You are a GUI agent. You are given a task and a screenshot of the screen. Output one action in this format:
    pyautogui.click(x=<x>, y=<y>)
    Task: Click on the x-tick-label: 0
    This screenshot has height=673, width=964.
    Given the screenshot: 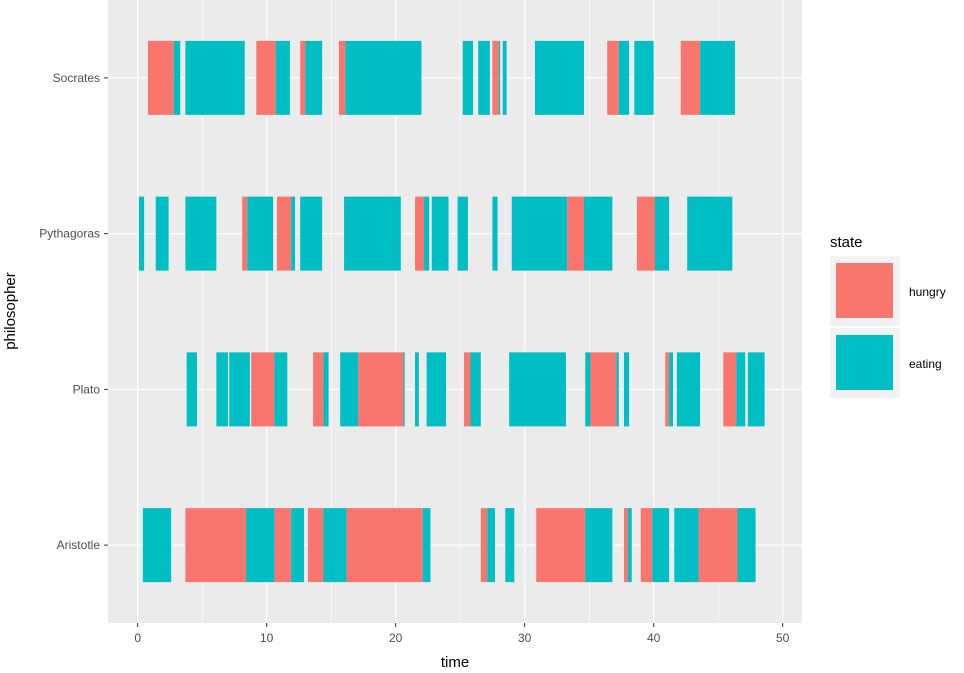 What is the action you would take?
    pyautogui.click(x=137, y=638)
    